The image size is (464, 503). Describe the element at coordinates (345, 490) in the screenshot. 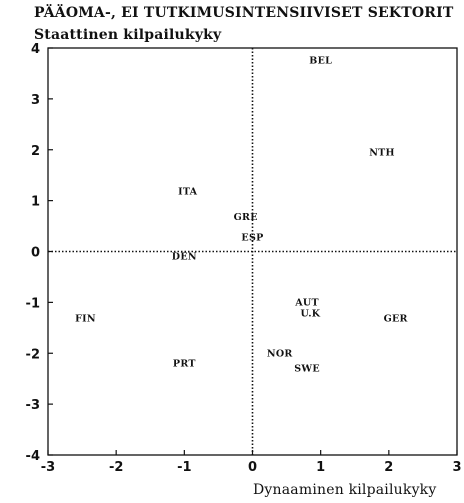

I see `x-axis-label: Dynaaminen kilpailukyky` at that location.